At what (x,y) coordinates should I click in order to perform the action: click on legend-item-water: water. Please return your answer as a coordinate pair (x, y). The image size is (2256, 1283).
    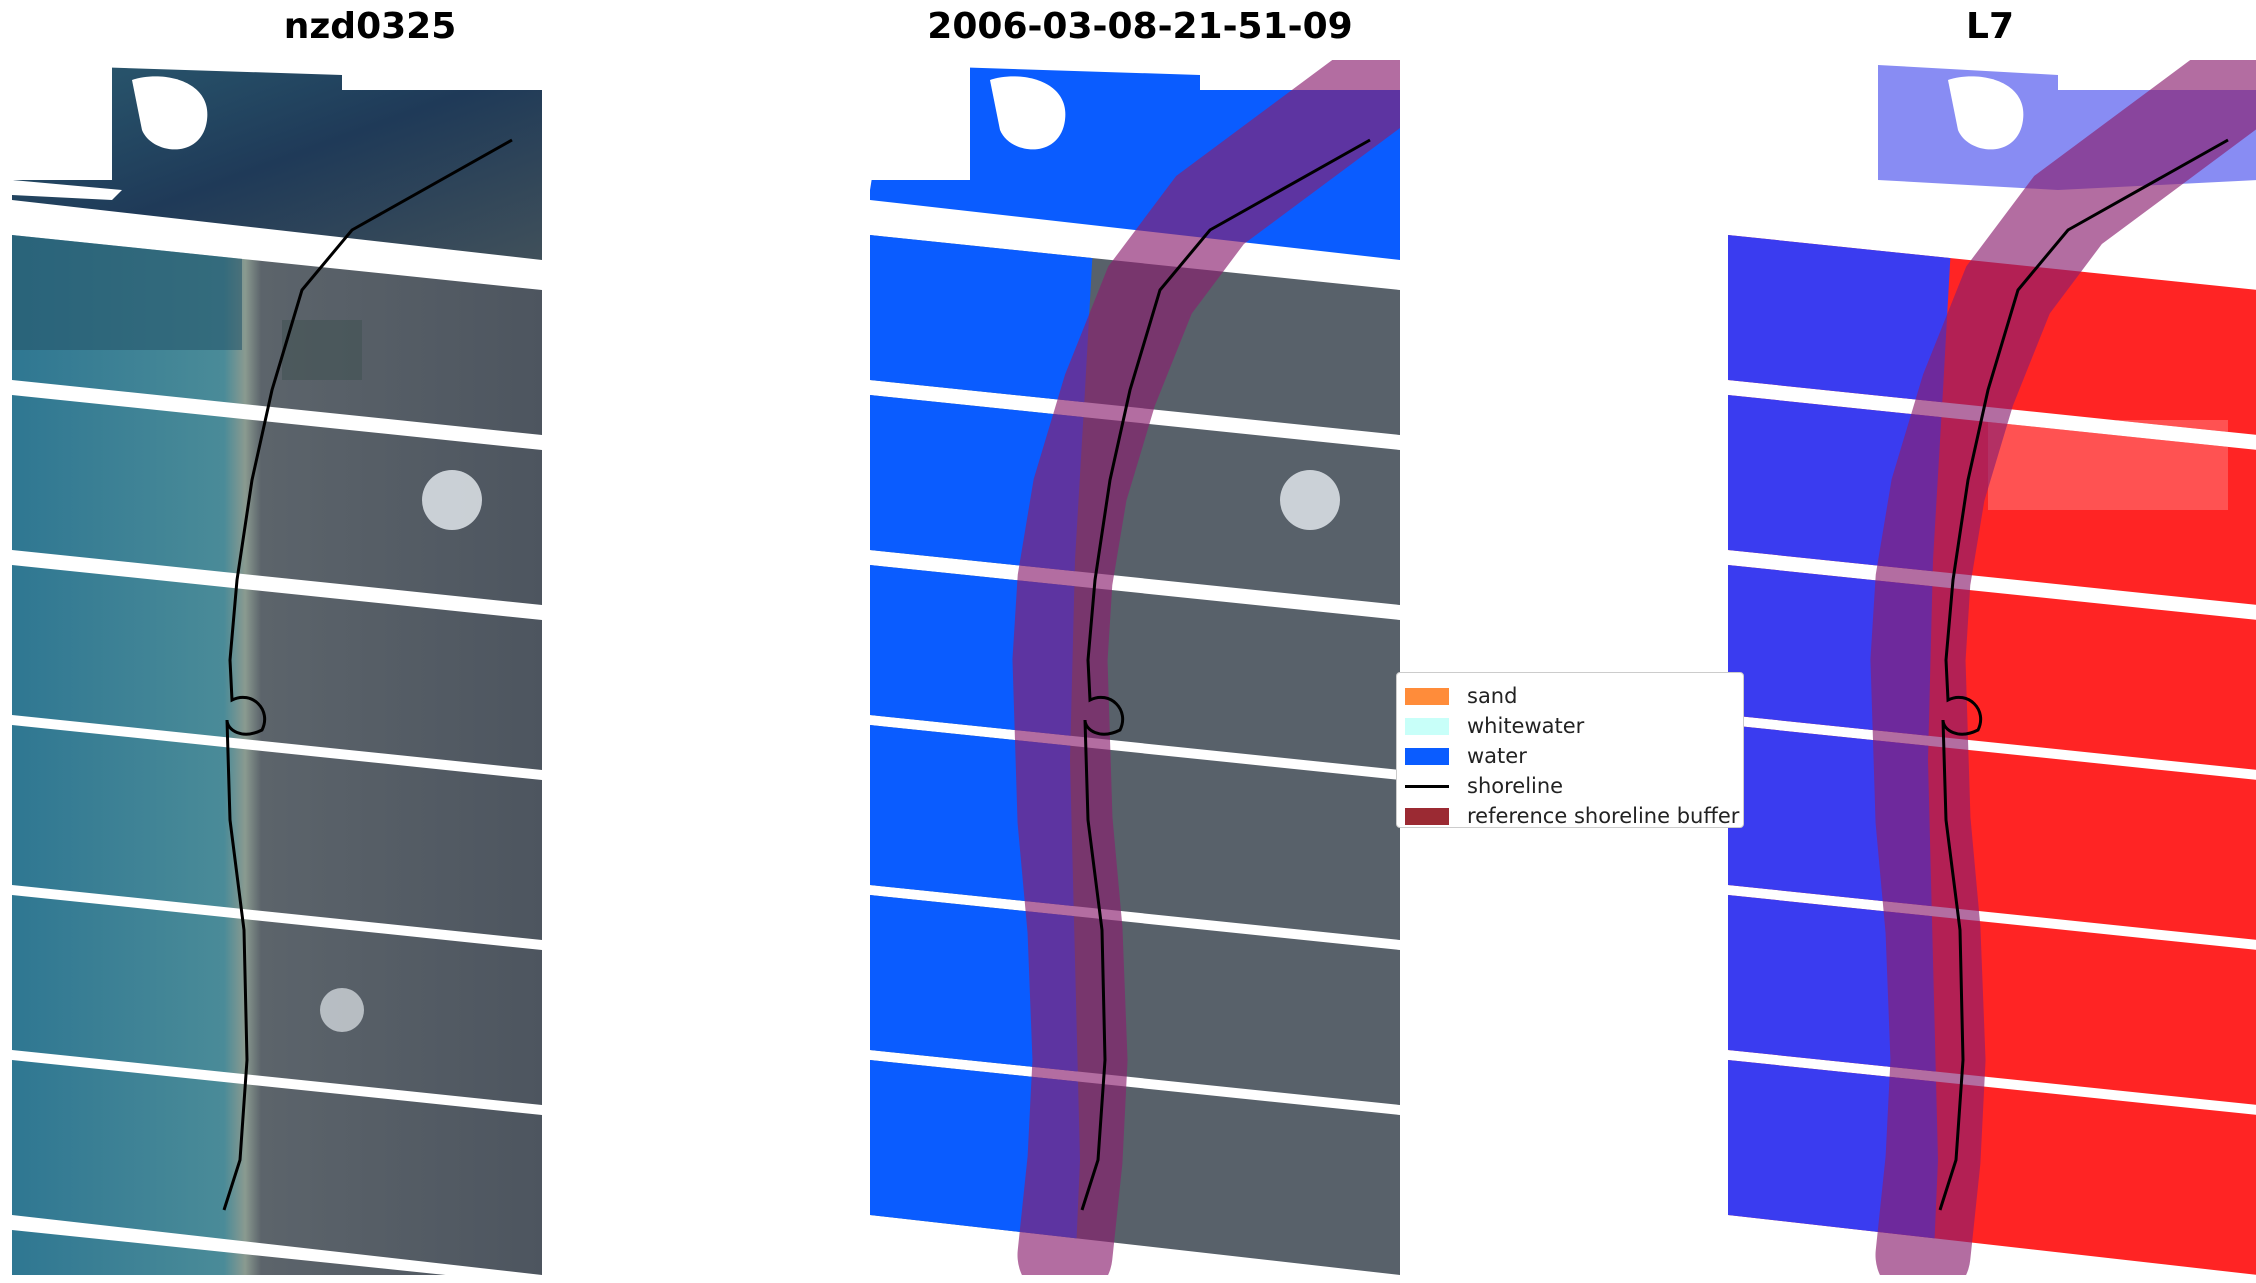
    Looking at the image, I should click on (1570, 756).